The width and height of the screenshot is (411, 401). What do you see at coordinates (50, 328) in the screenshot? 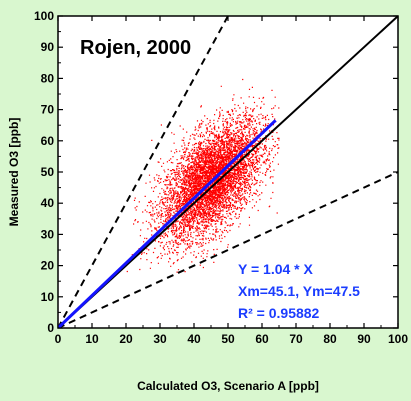
I see `y-tick-label: 0` at bounding box center [50, 328].